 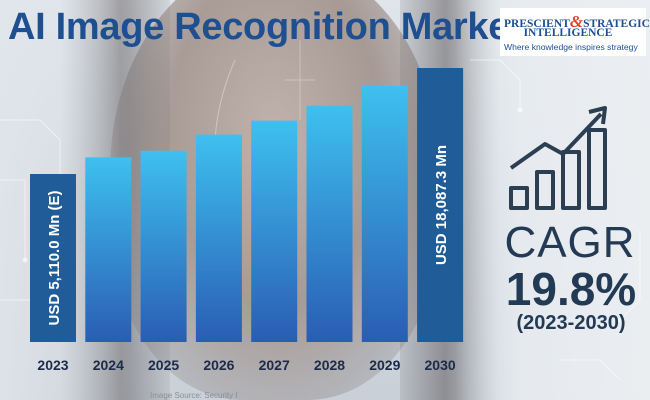 I want to click on cagr-period: (2023-2030), so click(x=571, y=323).